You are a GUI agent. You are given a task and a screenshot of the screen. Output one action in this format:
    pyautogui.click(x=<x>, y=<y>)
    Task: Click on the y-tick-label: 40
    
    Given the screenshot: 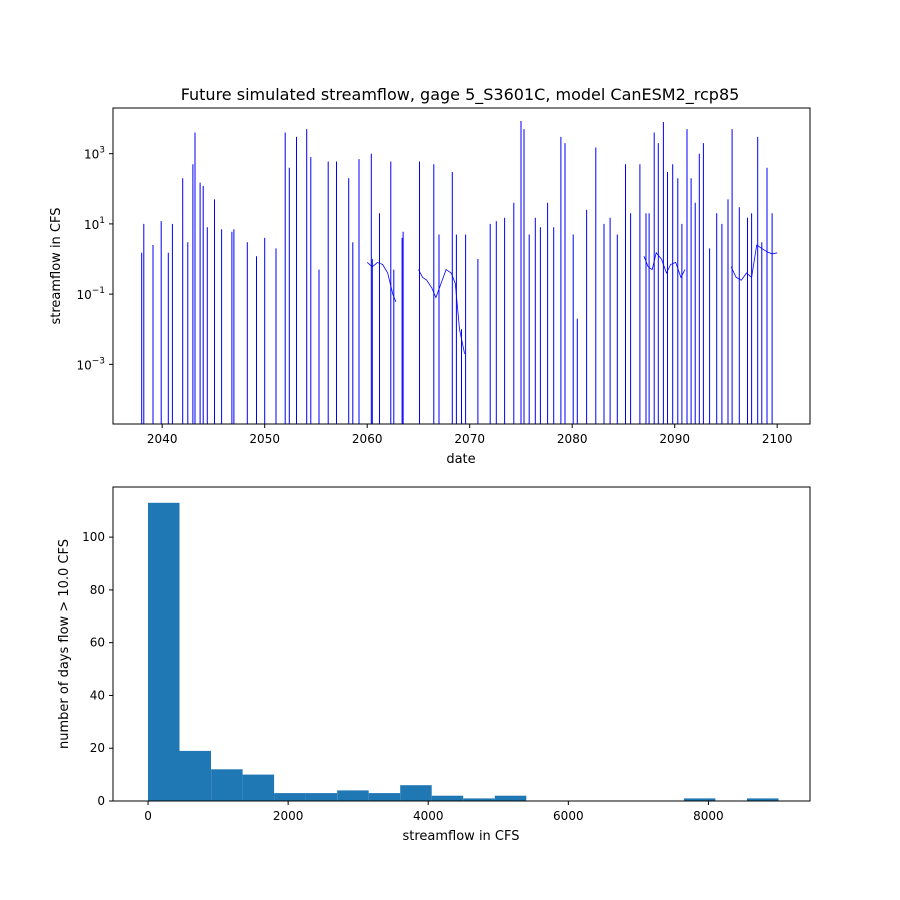 What is the action you would take?
    pyautogui.click(x=97, y=695)
    